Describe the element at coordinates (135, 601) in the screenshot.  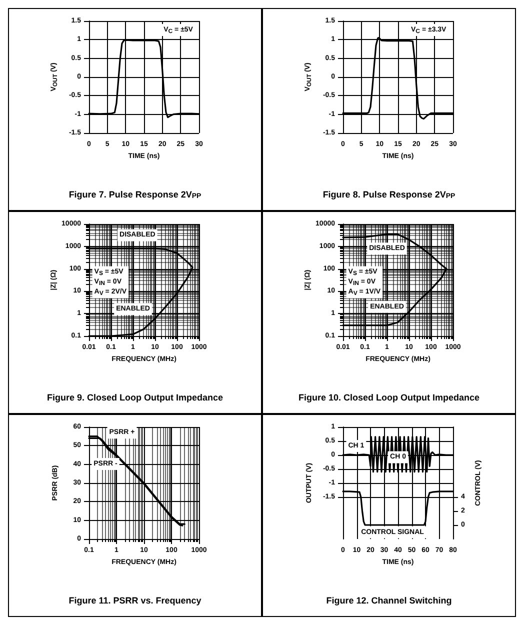
I see `text: Figure 11. PSRR vs. Frequency` at that location.